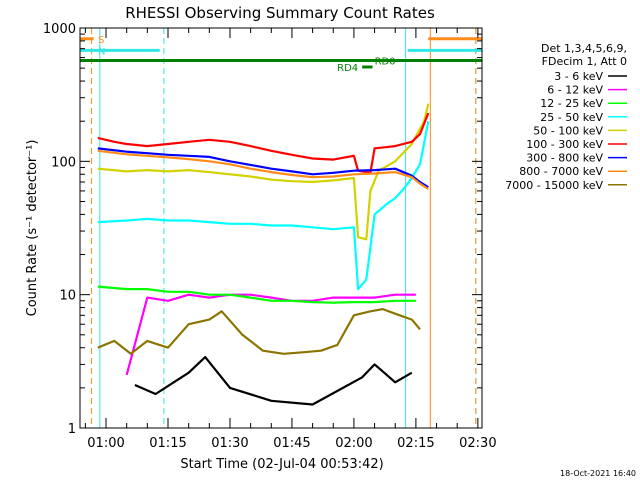 The width and height of the screenshot is (640, 480). I want to click on flag-label-rd0: RD0, so click(385, 62).